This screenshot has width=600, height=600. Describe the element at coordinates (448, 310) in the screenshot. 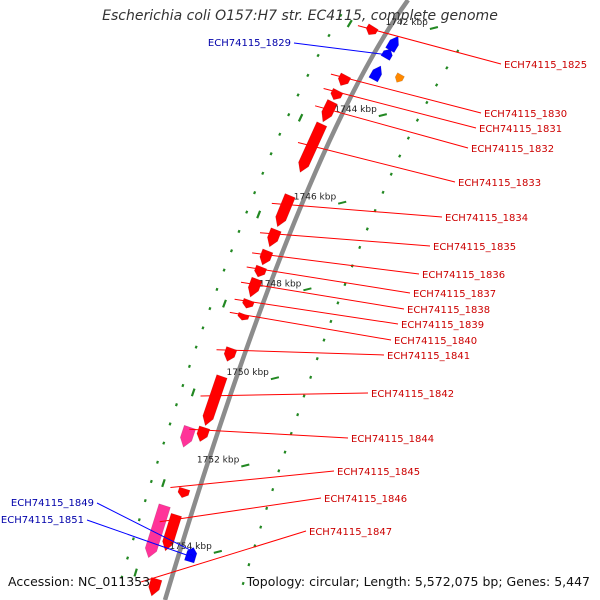

I see `forward-gene-label: ECH74115_1838` at that location.